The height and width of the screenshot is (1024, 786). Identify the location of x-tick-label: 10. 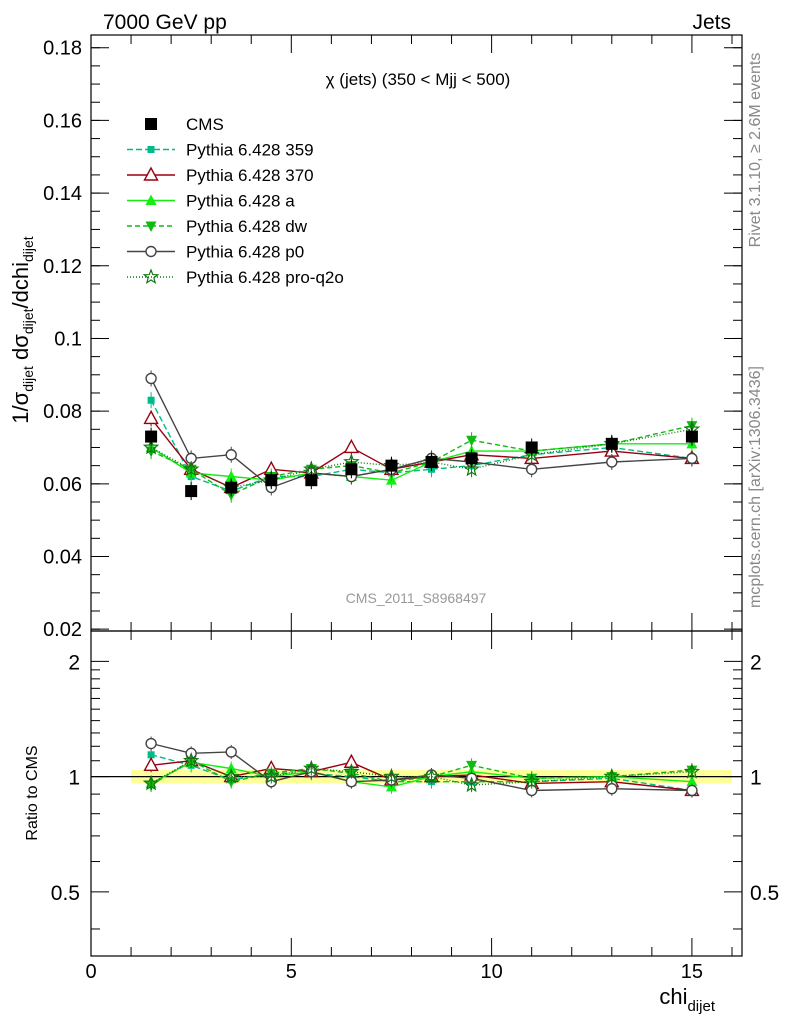
(491, 972).